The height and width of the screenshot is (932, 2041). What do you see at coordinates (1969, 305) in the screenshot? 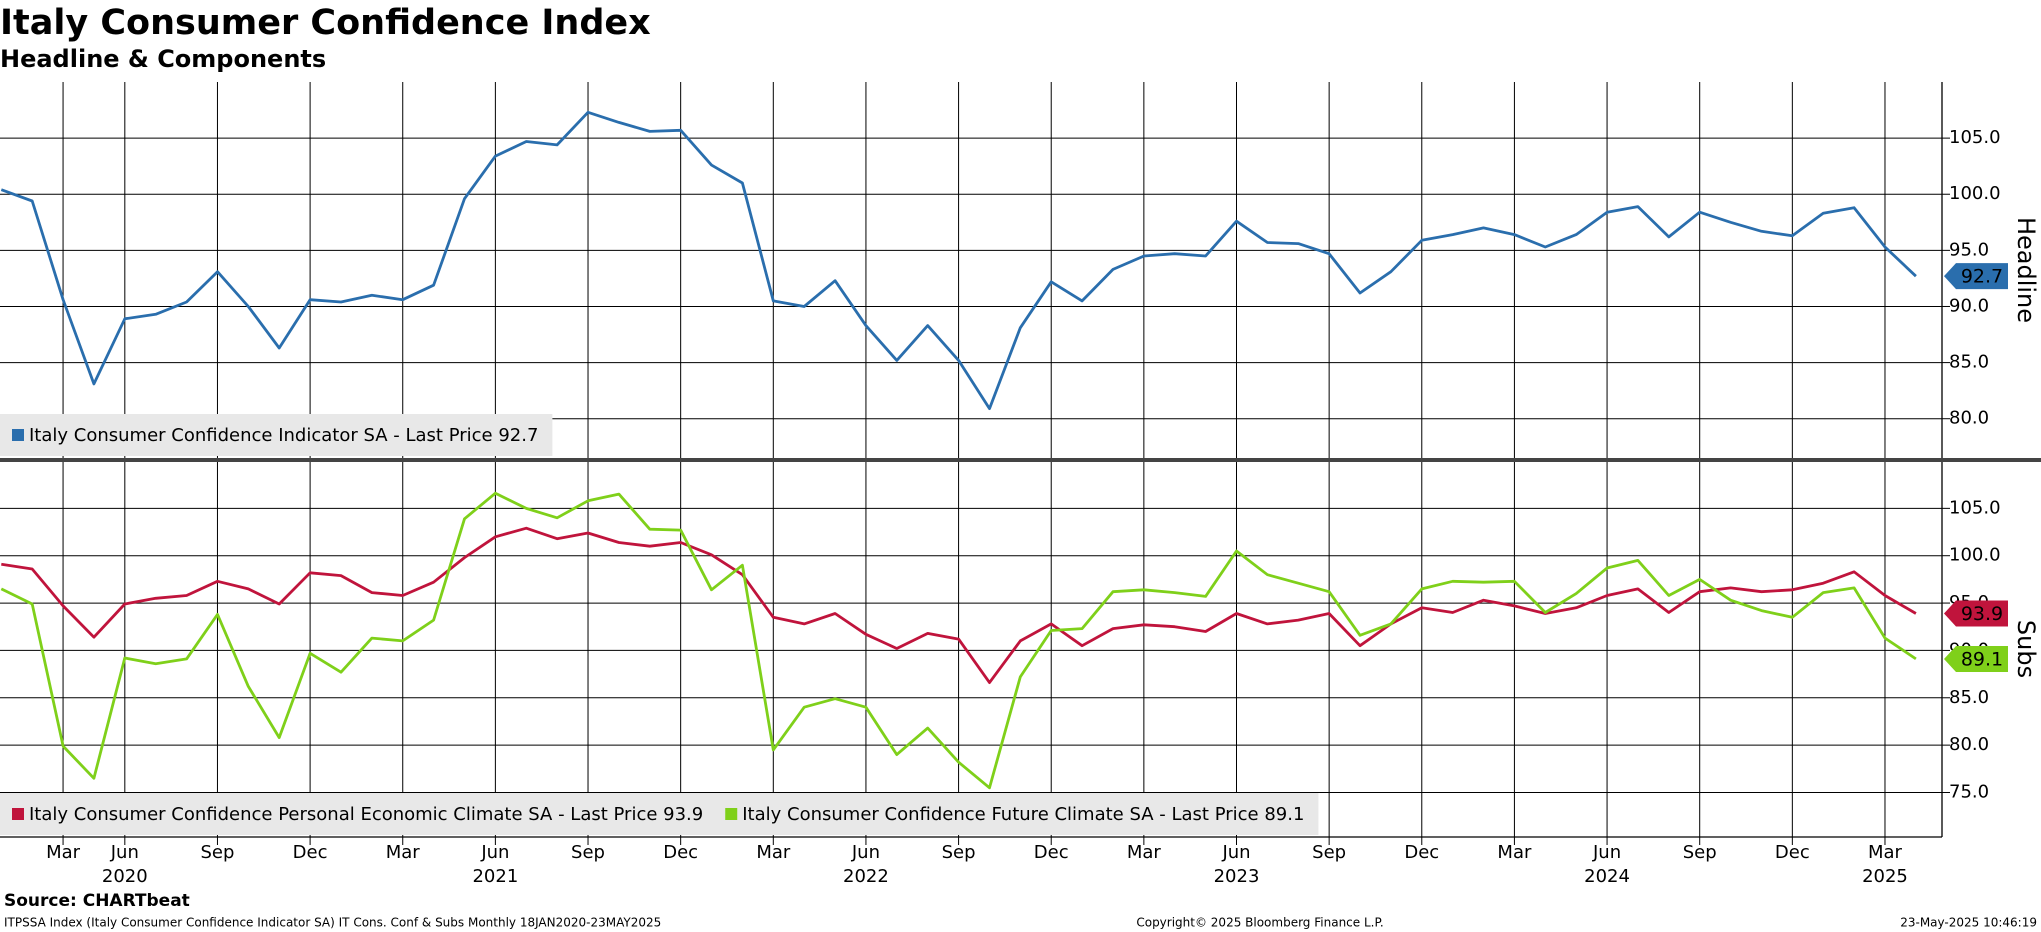
I see `y-tick-label: 90.0` at bounding box center [1969, 305].